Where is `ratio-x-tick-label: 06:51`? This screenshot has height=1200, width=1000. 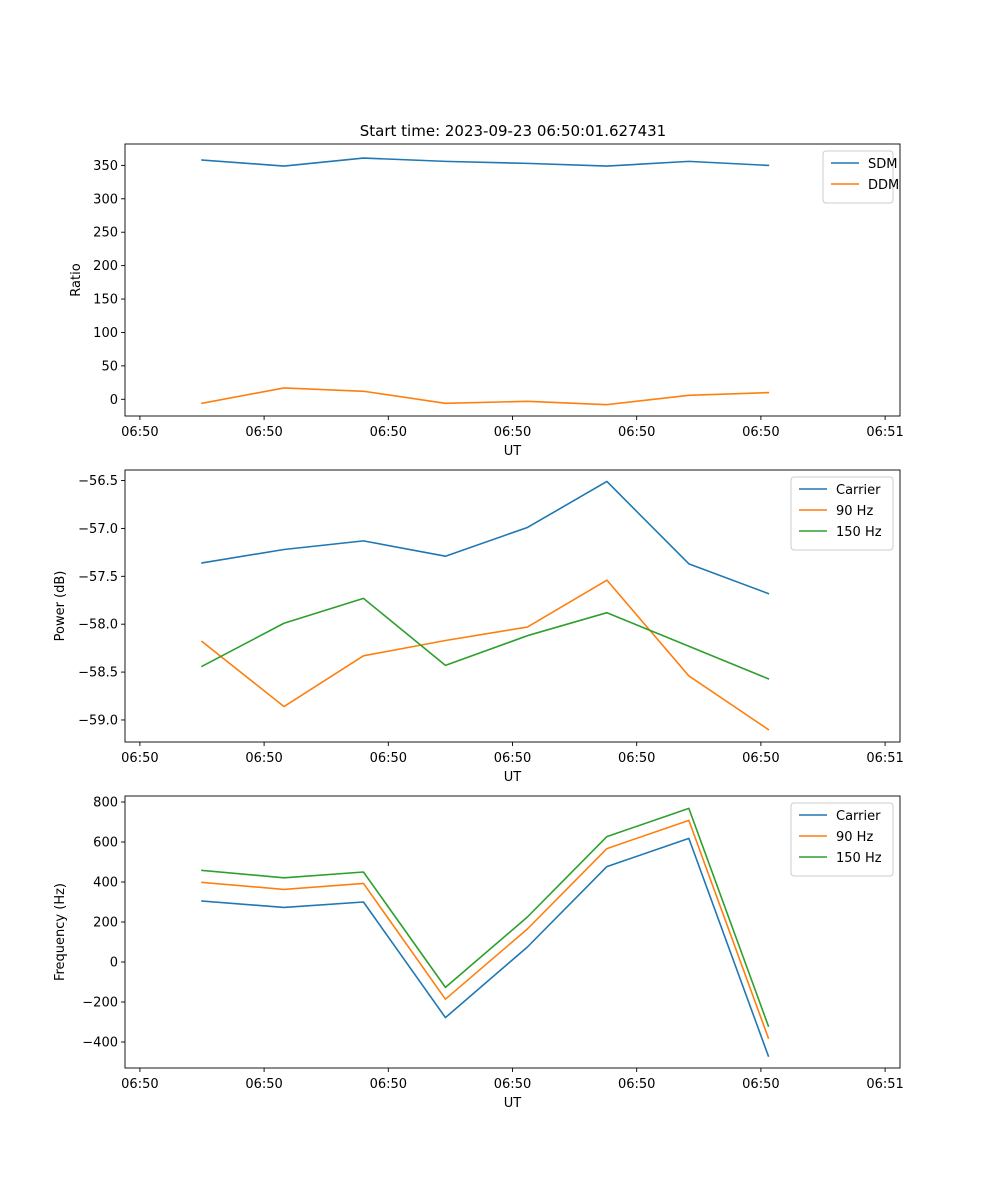 ratio-x-tick-label: 06:51 is located at coordinates (884, 432).